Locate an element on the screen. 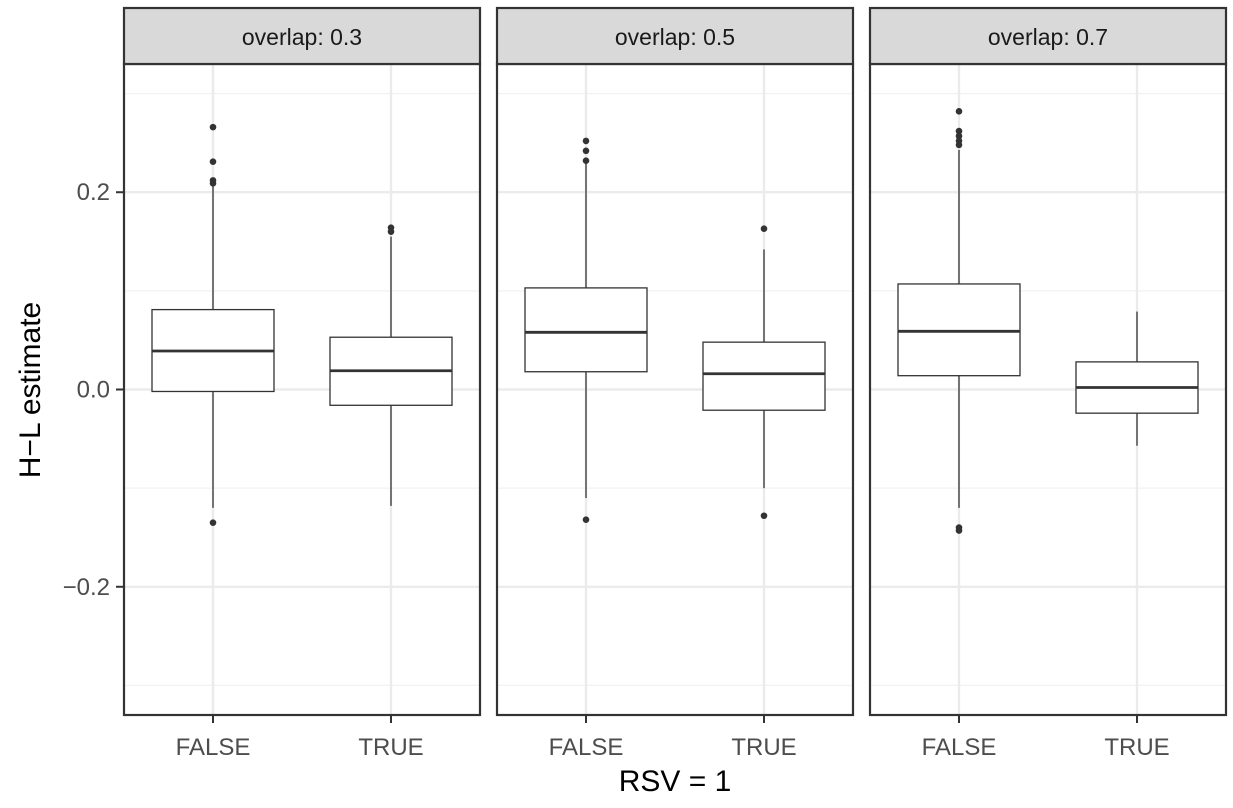 This screenshot has width=1233, height=808. y-axis-title: H−L estimate is located at coordinates (30, 390).